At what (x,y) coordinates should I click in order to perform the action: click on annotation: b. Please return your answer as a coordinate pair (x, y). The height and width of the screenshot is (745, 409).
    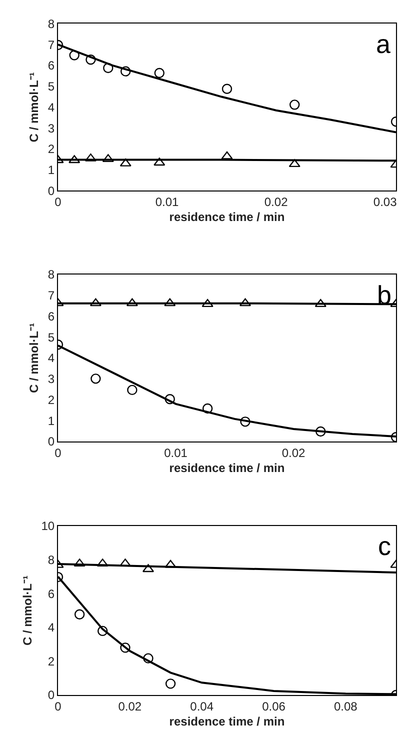
    Looking at the image, I should click on (384, 295).